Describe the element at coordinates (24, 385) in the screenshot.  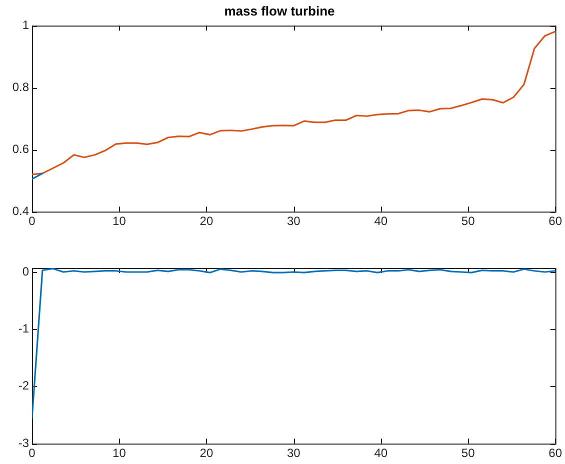
I see `y-tick-label: -2` at that location.